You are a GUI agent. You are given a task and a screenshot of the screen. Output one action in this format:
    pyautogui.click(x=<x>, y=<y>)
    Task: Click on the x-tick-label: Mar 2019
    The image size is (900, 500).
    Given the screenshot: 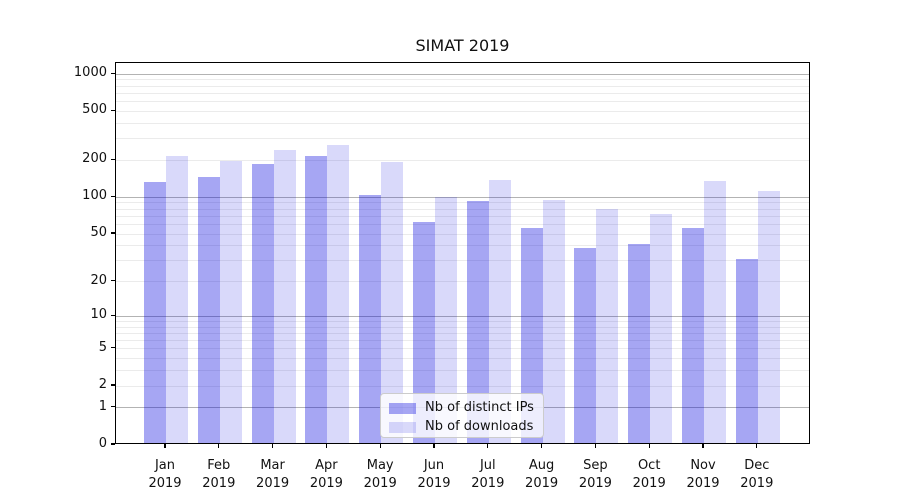 What is the action you would take?
    pyautogui.click(x=273, y=474)
    